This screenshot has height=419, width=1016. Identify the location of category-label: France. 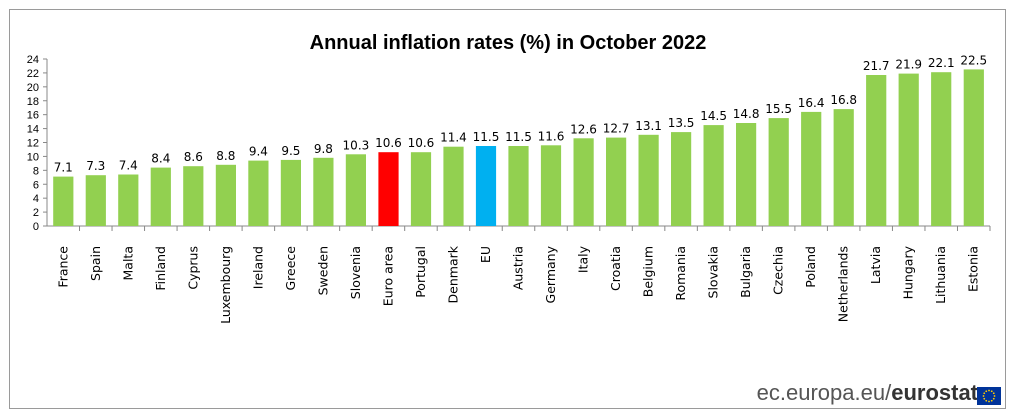
(62, 267).